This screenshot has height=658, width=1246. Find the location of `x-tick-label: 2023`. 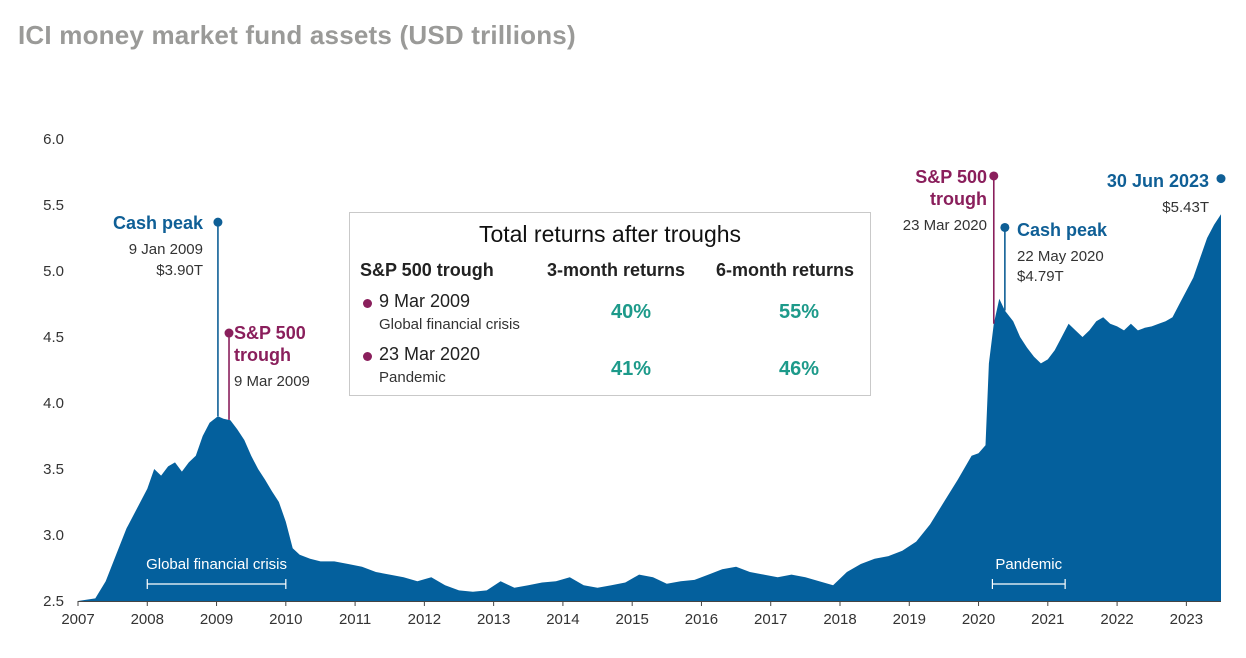

x-tick-label: 2023 is located at coordinates (1186, 619).